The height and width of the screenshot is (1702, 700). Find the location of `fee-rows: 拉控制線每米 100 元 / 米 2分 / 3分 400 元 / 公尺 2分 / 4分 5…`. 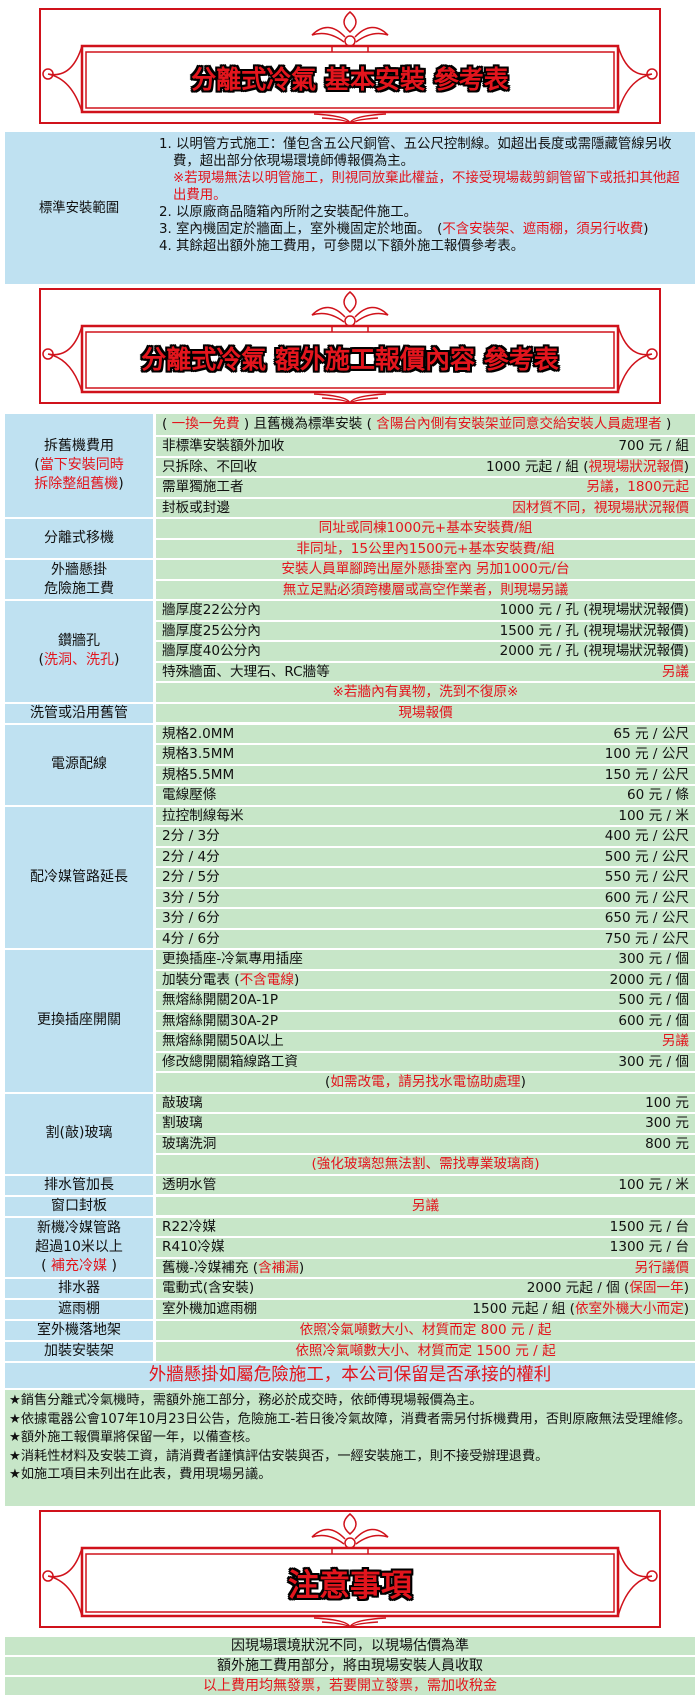

fee-rows: 拉控制線每米 100 元 / 米 2分 / 3分 400 元 / 公尺 2分 / 4分 5… is located at coordinates (425, 877).